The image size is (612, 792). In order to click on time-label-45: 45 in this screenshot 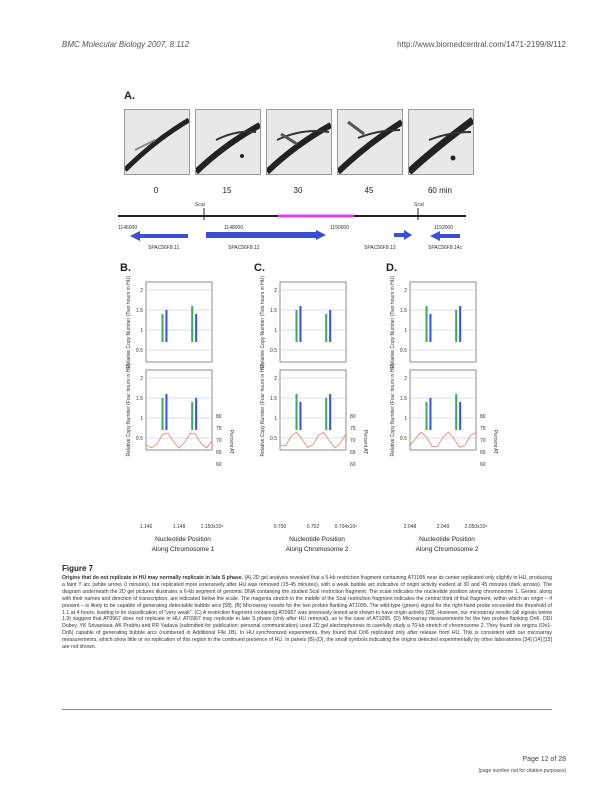, I will do `click(369, 190)`.